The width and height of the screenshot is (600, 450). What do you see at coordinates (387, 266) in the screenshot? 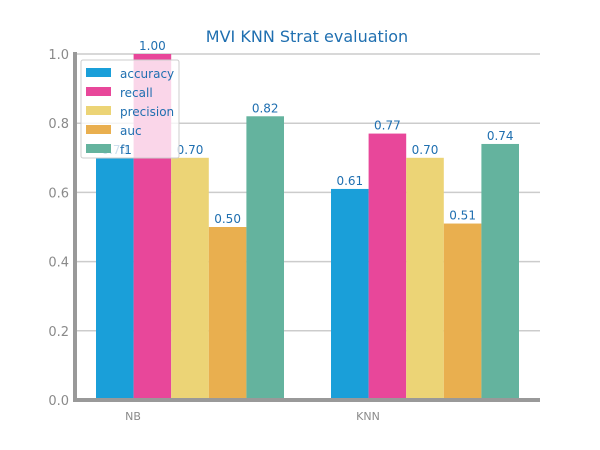
I see `bar-recall` at bounding box center [387, 266].